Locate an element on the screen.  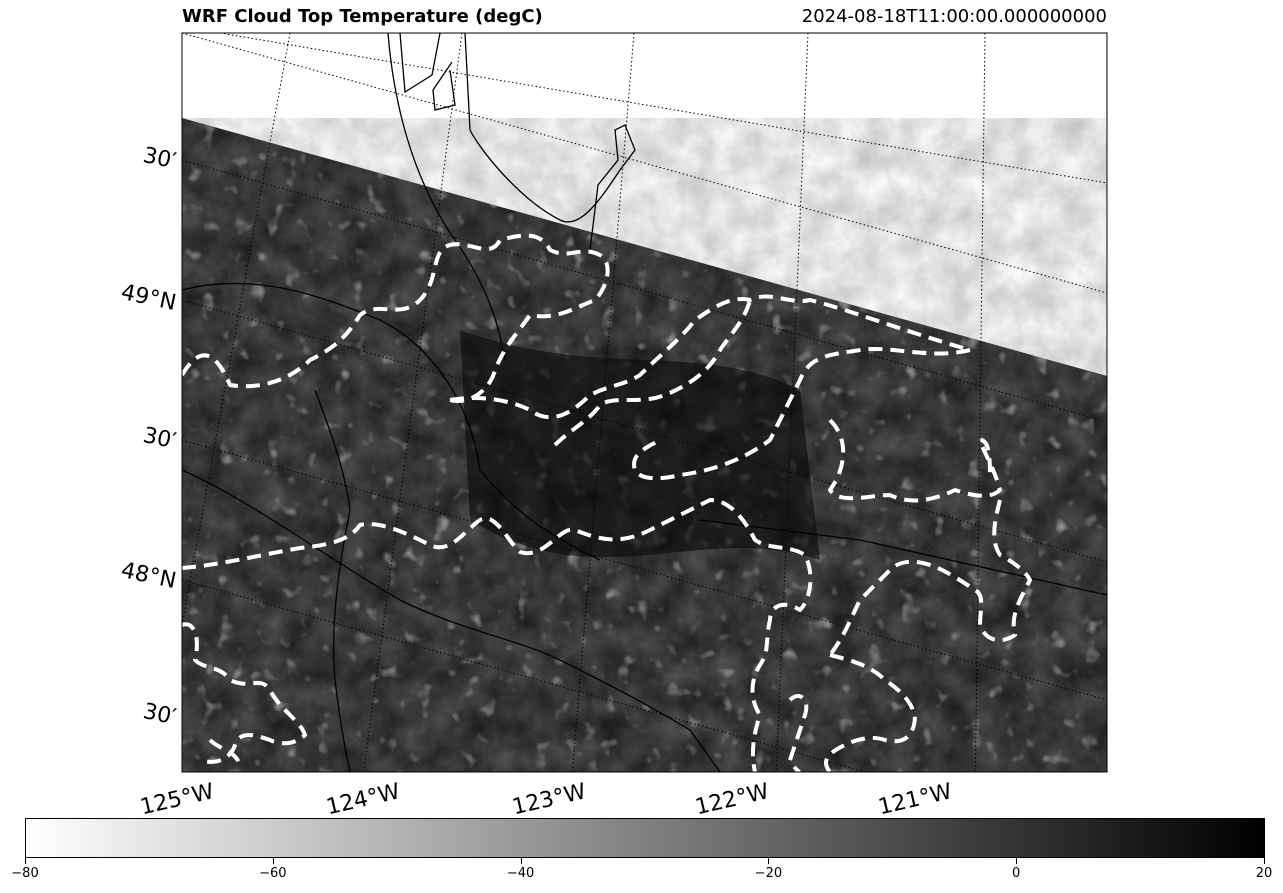
colorbar-tick-label: −60 is located at coordinates (273, 873).